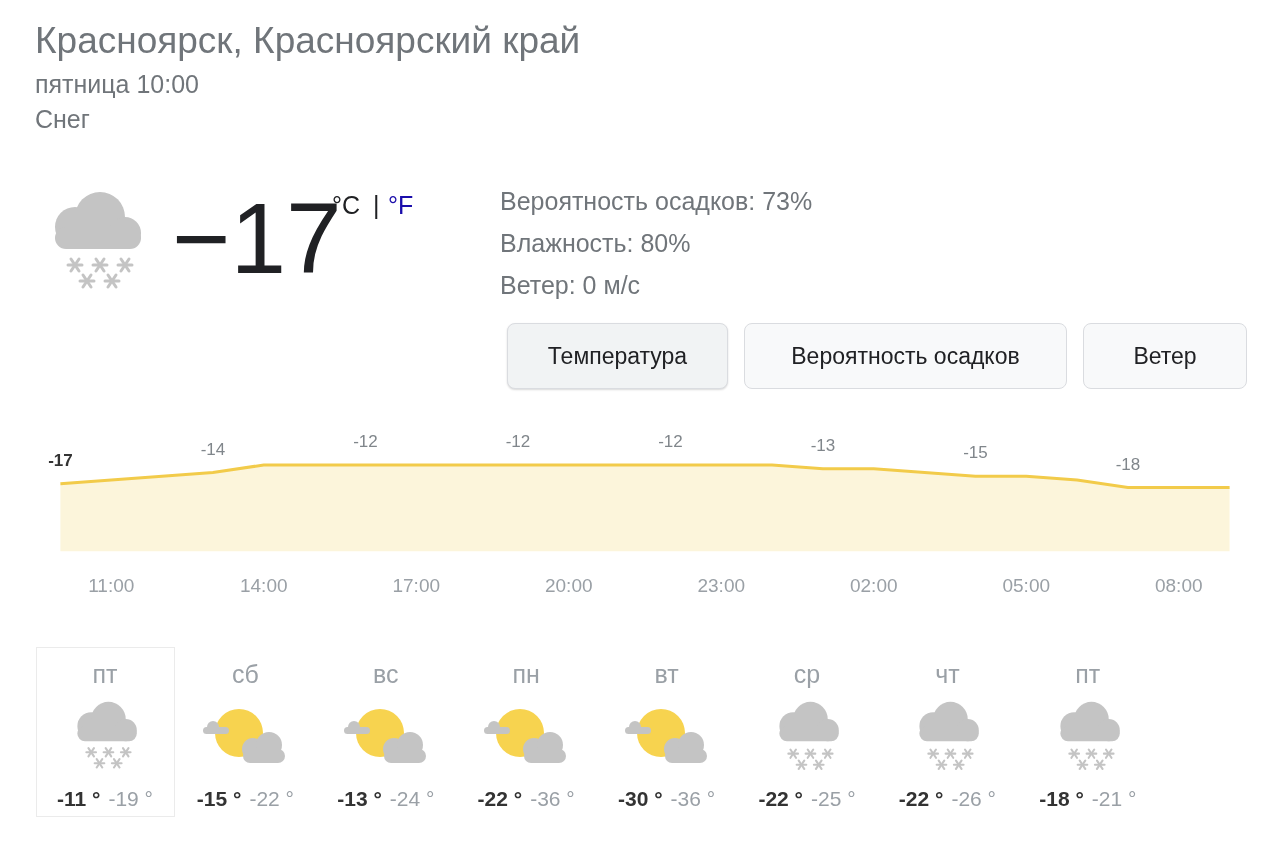 This screenshot has height=848, width=1280. What do you see at coordinates (1026, 585) in the screenshot?
I see `x-tick-label: 05:00` at bounding box center [1026, 585].